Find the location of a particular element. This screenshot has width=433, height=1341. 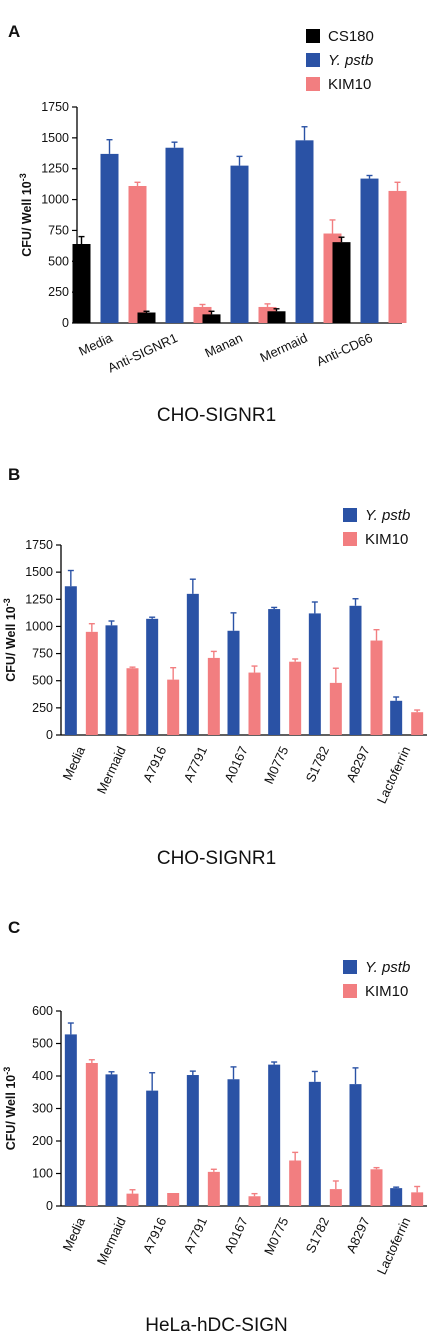

y-tick-label: 100 is located at coordinates (42, 1174).